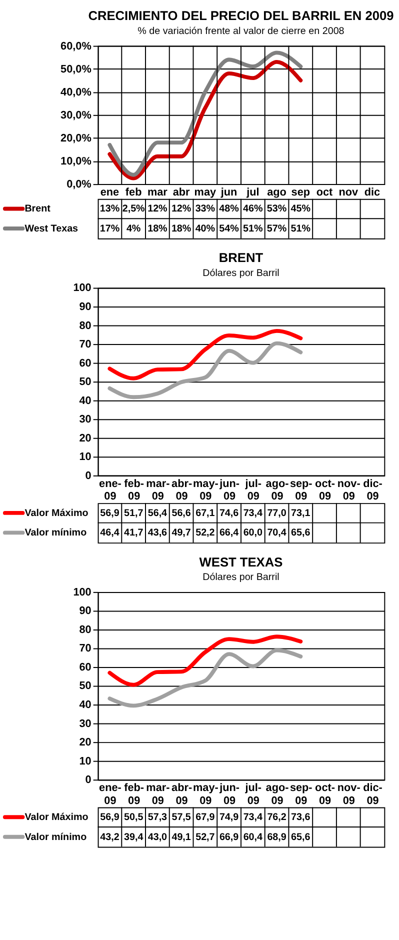  What do you see at coordinates (51, 228) in the screenshot?
I see `legend-label: West Texas` at bounding box center [51, 228].